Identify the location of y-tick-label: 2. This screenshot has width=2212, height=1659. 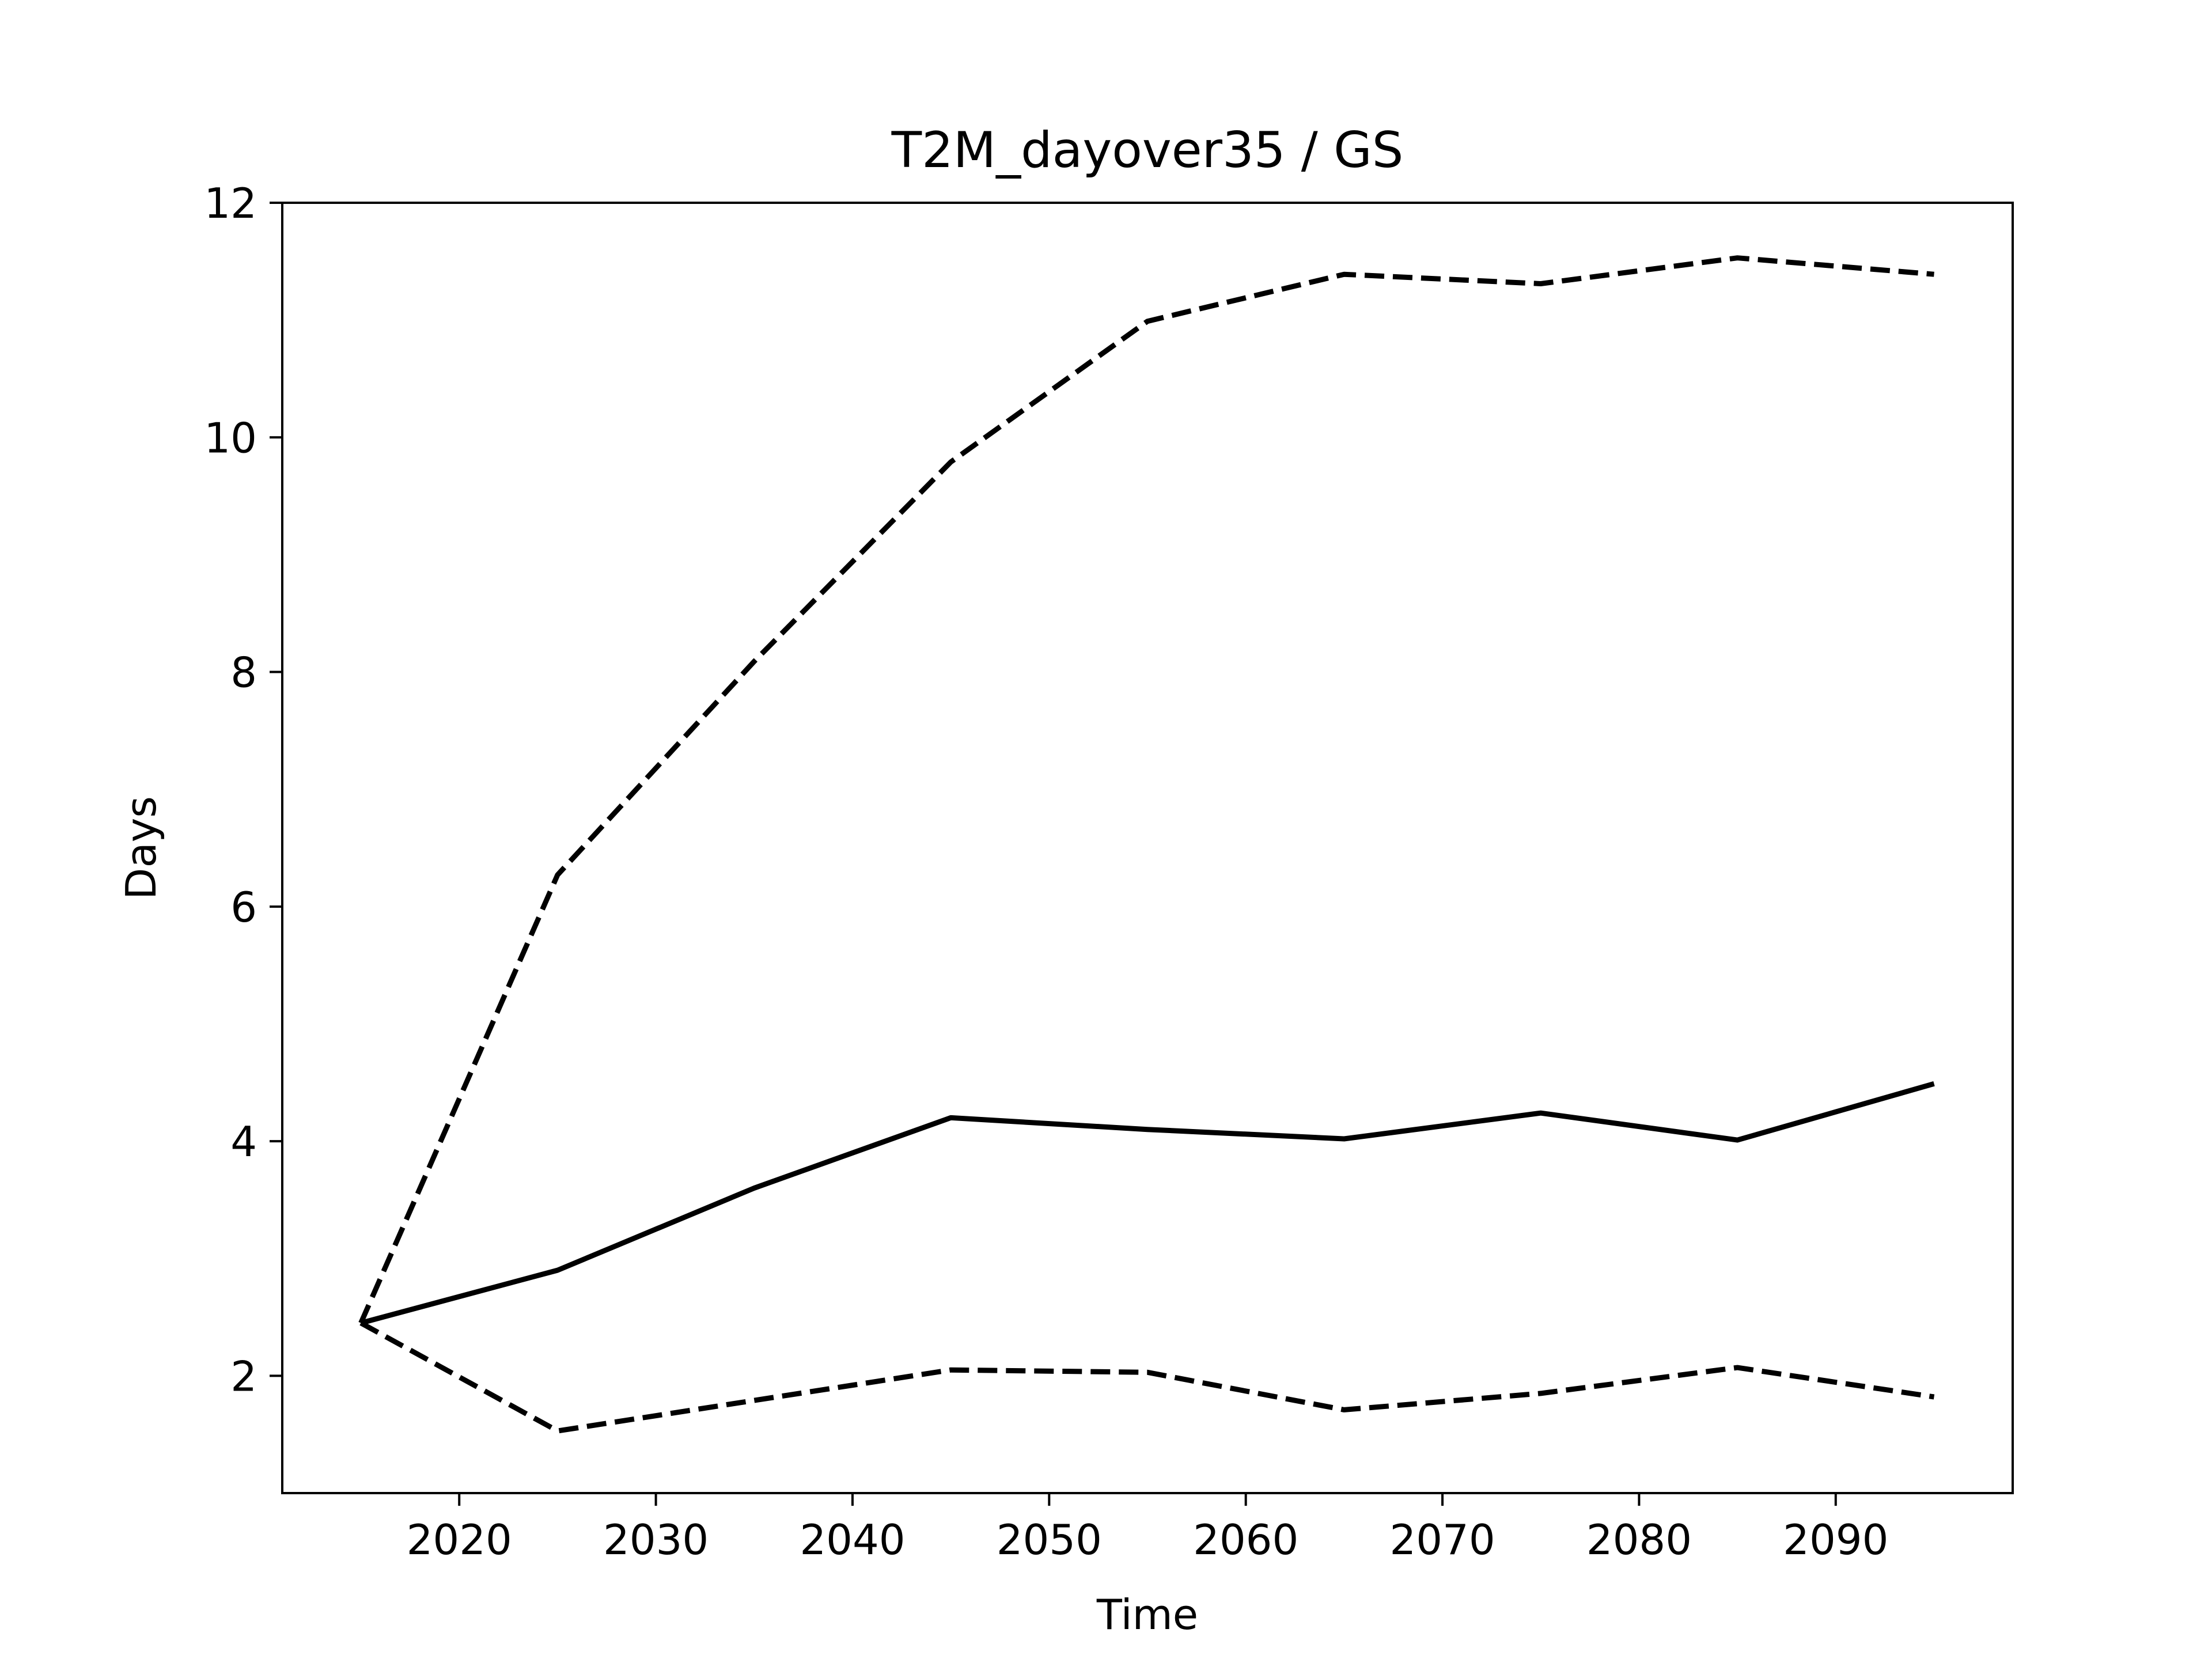
(243, 1376).